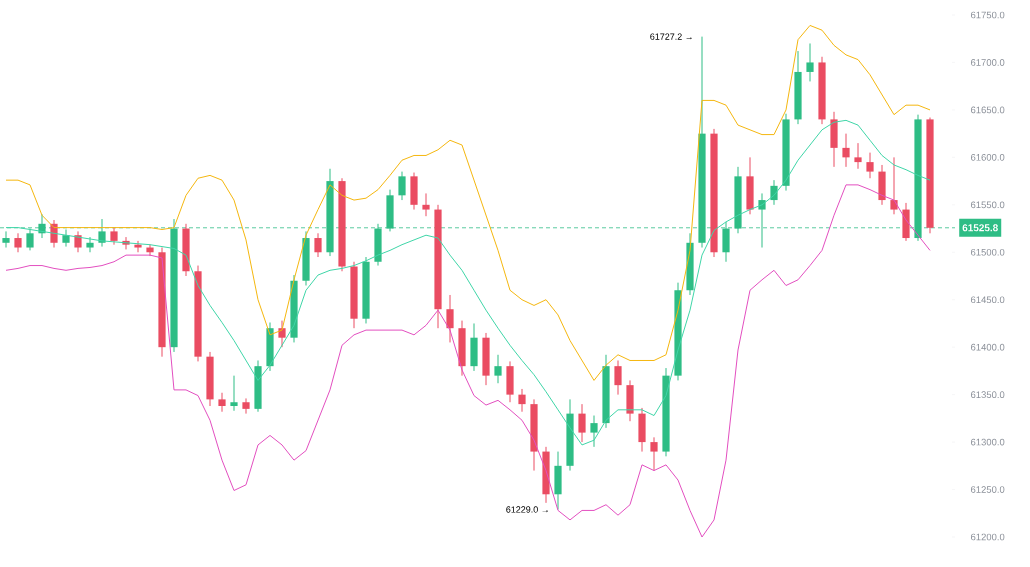  I want to click on ref-line-label: 61525.8, so click(980, 228).